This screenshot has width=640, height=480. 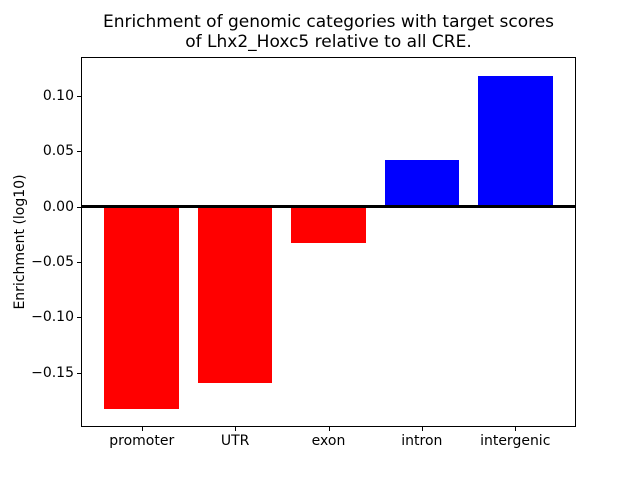 I want to click on bar-intergenic, so click(x=515, y=141).